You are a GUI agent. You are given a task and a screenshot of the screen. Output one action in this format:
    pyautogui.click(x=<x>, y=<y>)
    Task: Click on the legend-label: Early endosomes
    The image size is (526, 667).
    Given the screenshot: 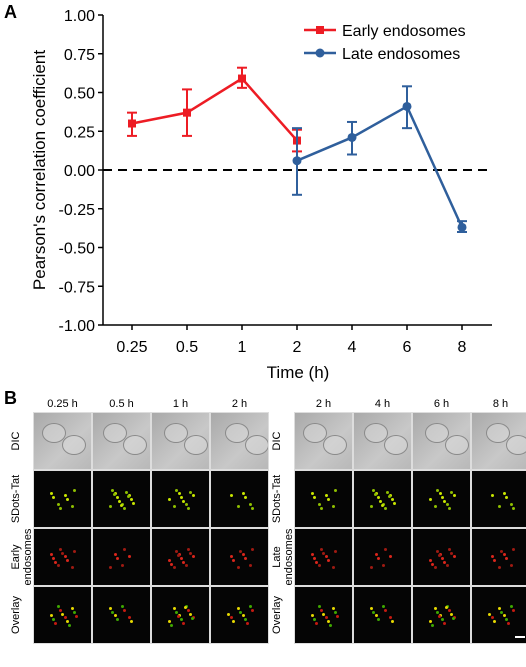 What is the action you would take?
    pyautogui.click(x=404, y=31)
    